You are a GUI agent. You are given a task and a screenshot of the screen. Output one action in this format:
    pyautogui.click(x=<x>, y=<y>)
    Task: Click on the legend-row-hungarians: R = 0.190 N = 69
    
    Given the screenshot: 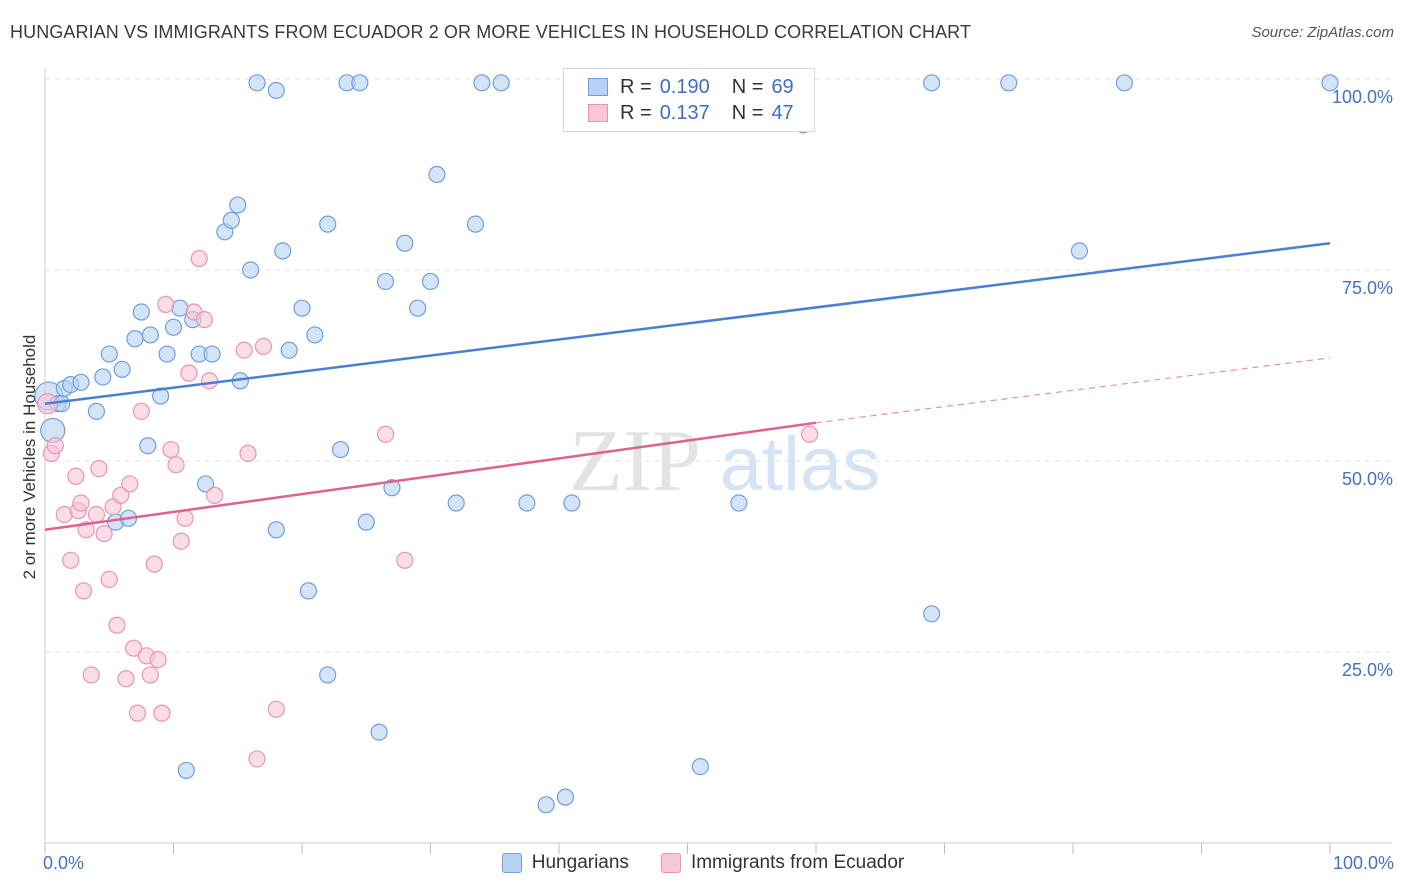 What is the action you would take?
    pyautogui.click(x=702, y=87)
    